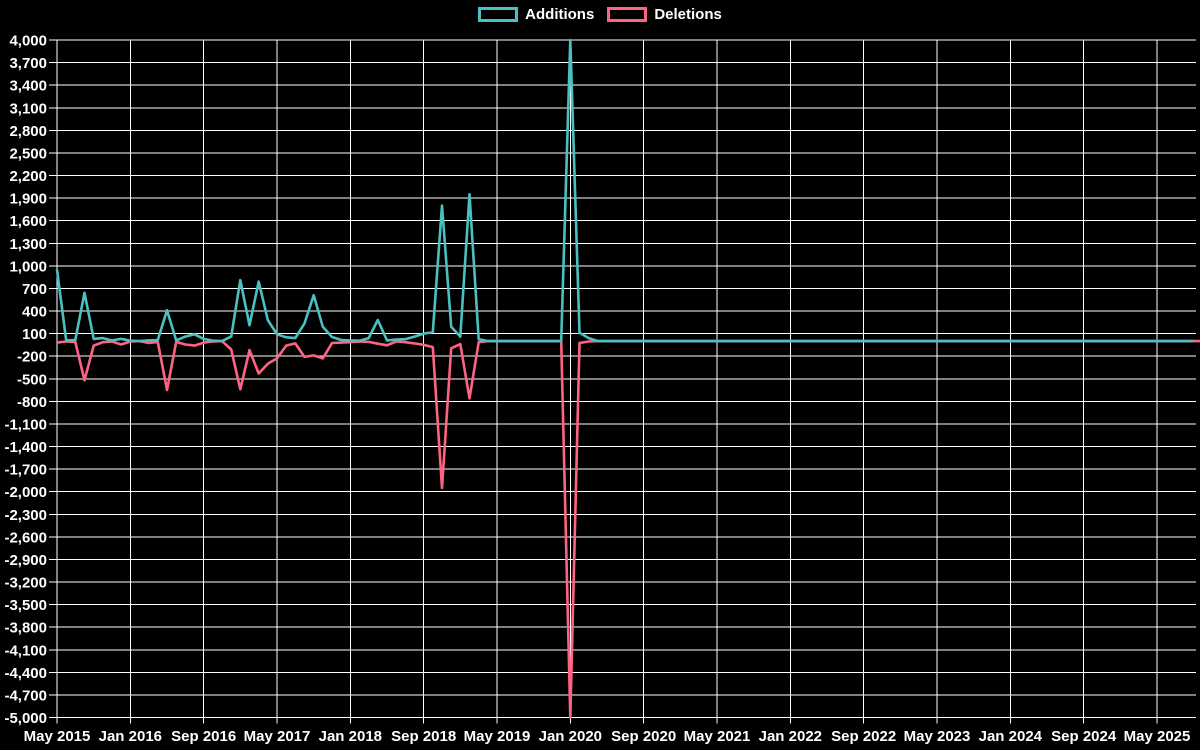  I want to click on x-tick-label: Jan 2022, so click(790, 736).